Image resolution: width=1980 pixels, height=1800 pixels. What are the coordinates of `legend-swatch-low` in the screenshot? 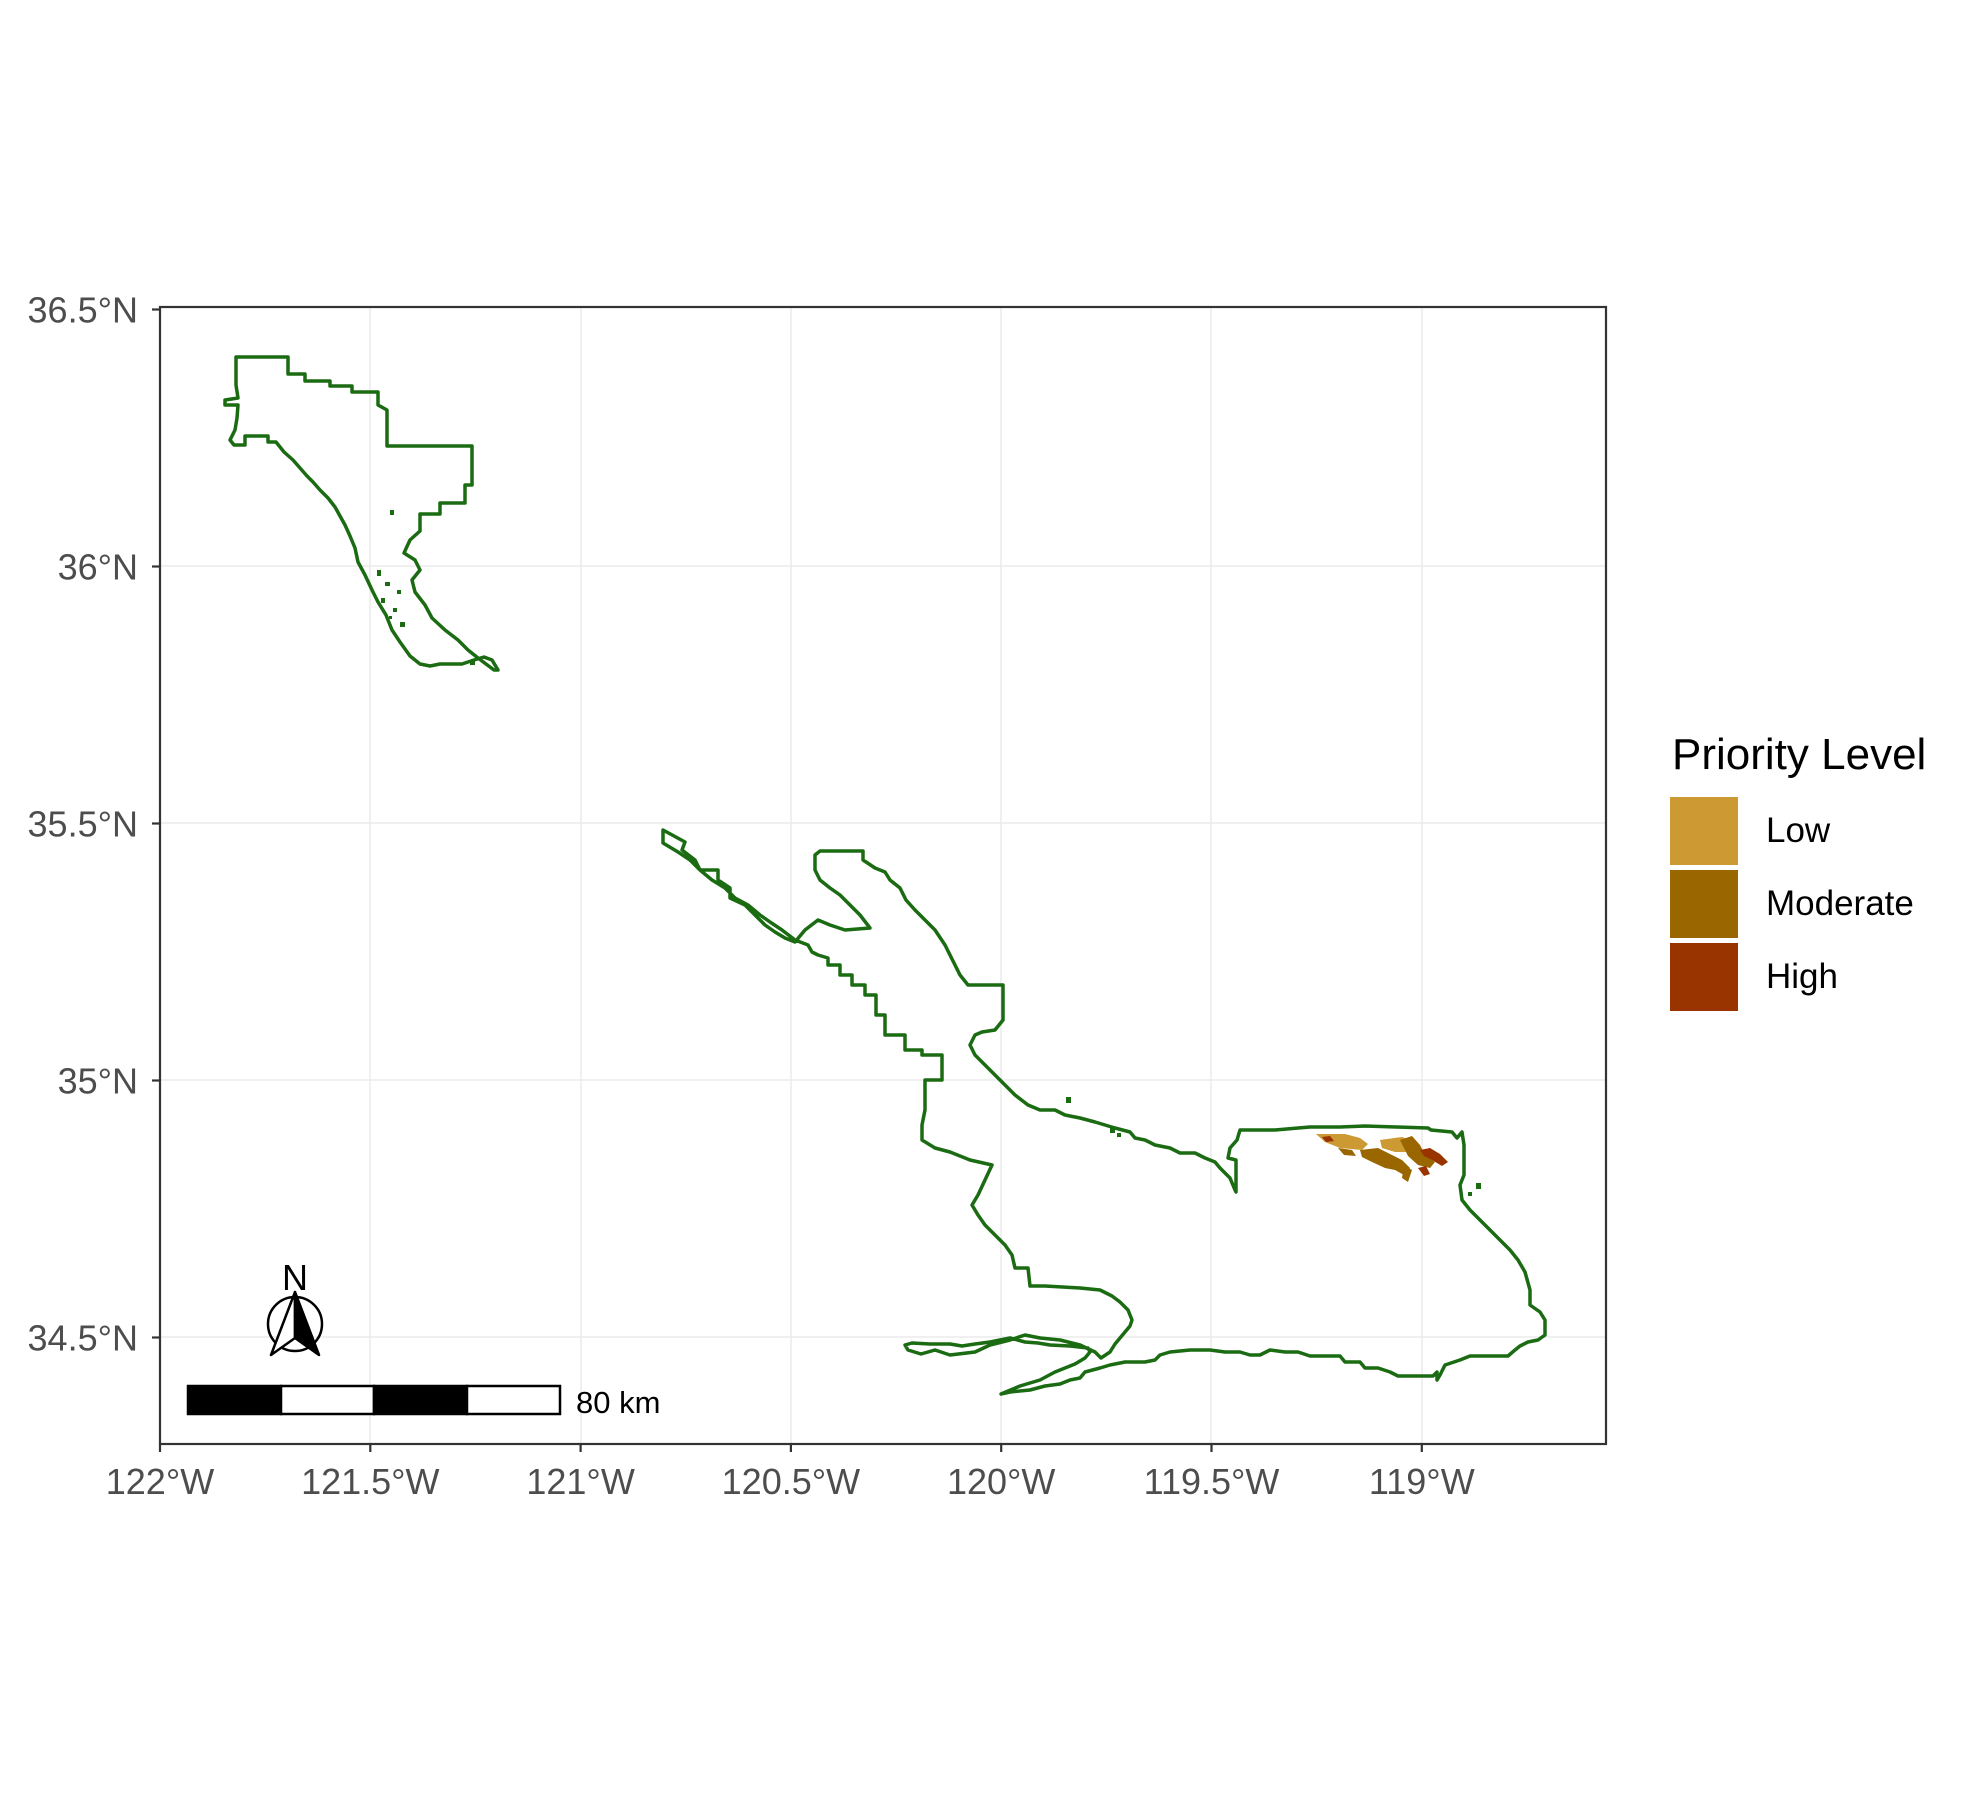 It's located at (1704, 830).